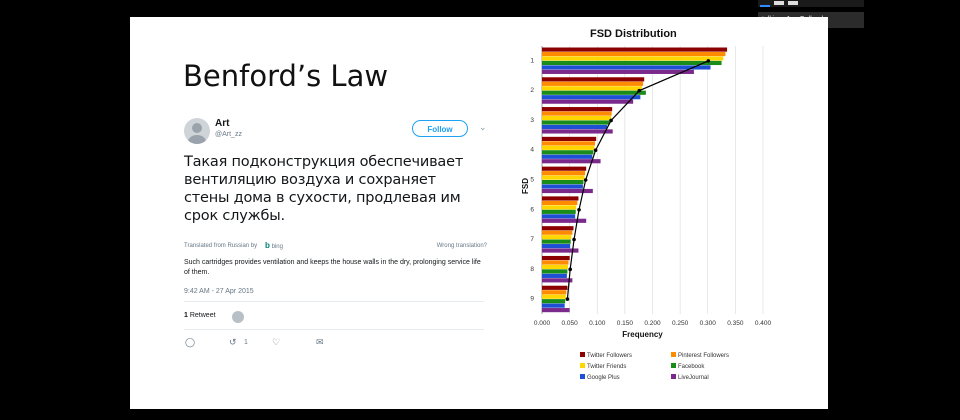 This screenshot has height=420, width=960. Describe the element at coordinates (320, 342) in the screenshot. I see `message-icon: ✉` at that location.